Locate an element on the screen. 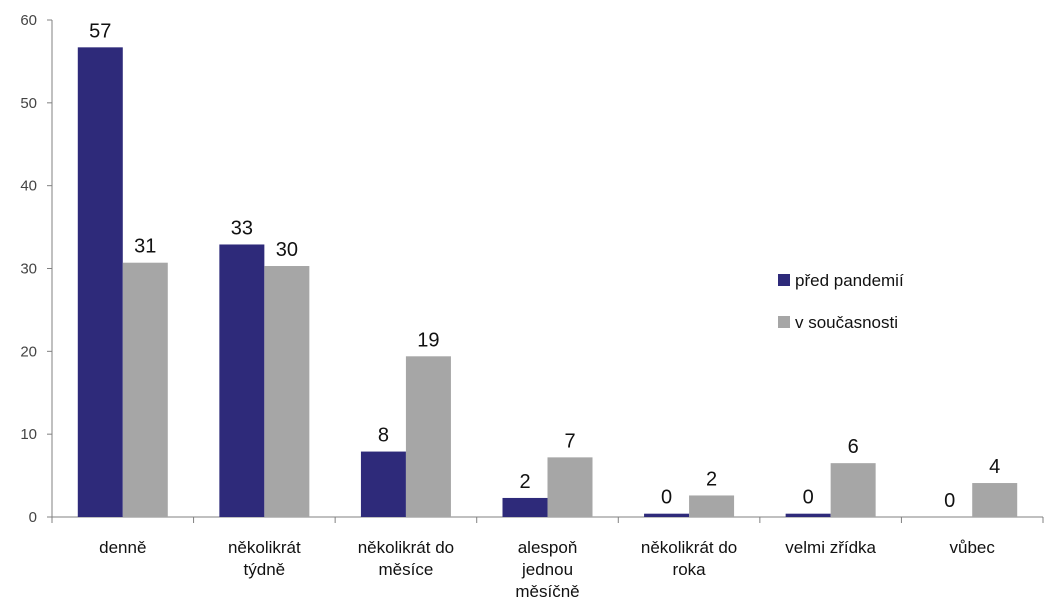 The width and height of the screenshot is (1048, 605). y-tick-label: 40 is located at coordinates (28, 186).